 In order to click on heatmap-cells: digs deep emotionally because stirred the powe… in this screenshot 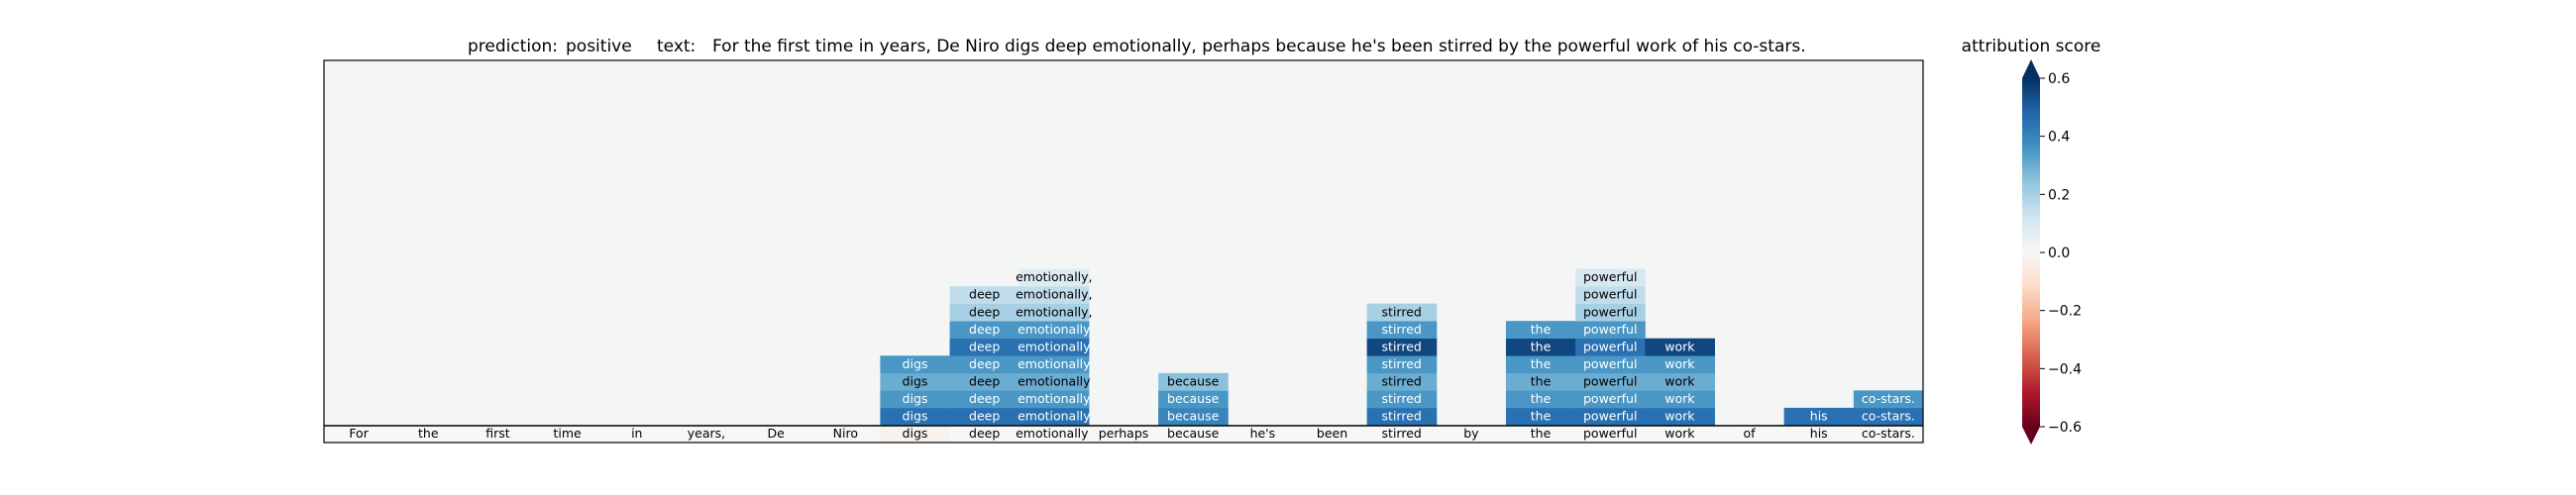, I will do `click(1402, 347)`.